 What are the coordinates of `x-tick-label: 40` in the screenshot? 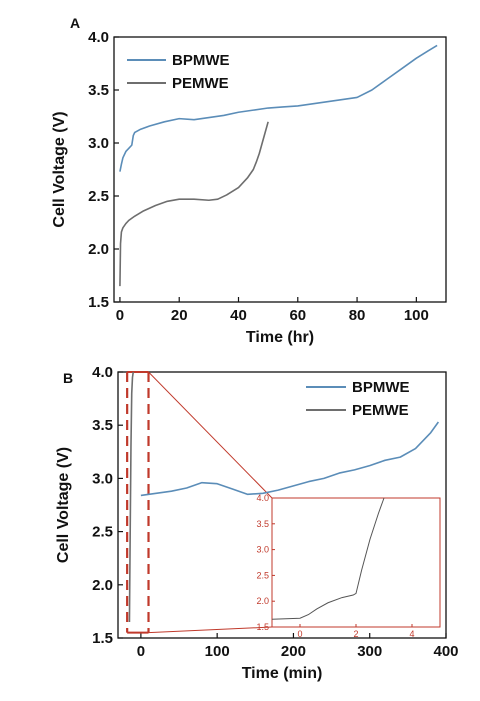 It's located at (238, 315).